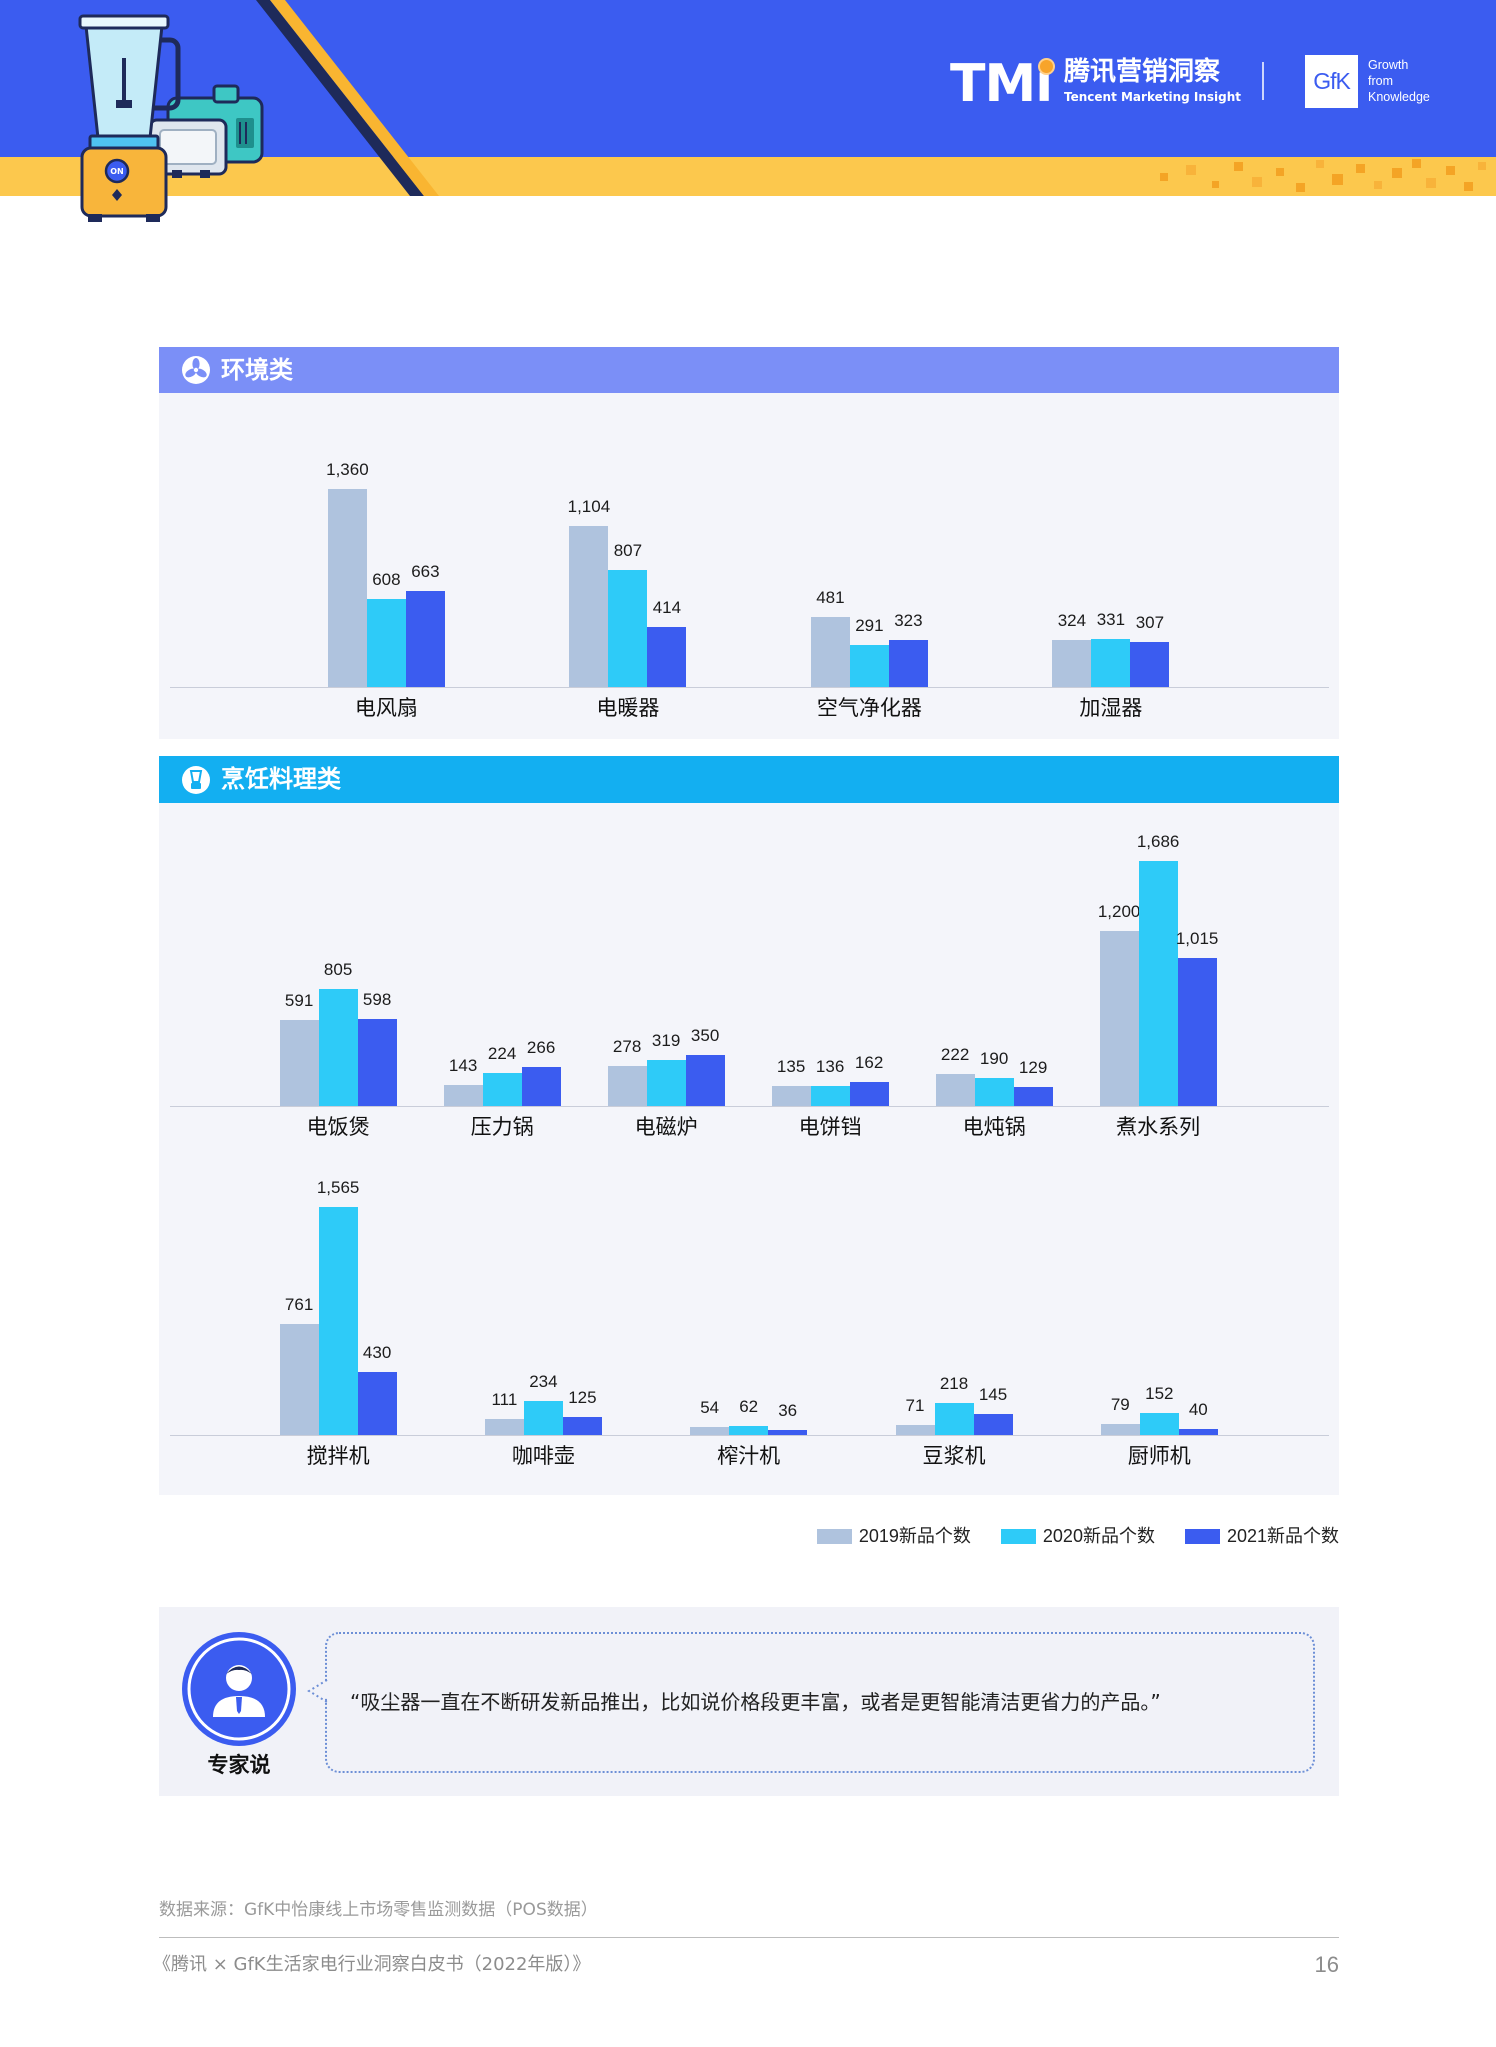 Image resolution: width=1496 pixels, height=2047 pixels. Describe the element at coordinates (257, 370) in the screenshot. I see `section-title-environment: 环境类` at that location.